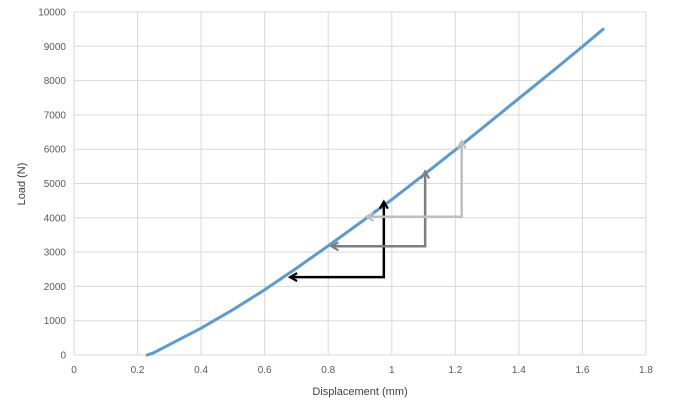 This screenshot has width=684, height=412. I want to click on x-tick-label: 1.4, so click(519, 370).